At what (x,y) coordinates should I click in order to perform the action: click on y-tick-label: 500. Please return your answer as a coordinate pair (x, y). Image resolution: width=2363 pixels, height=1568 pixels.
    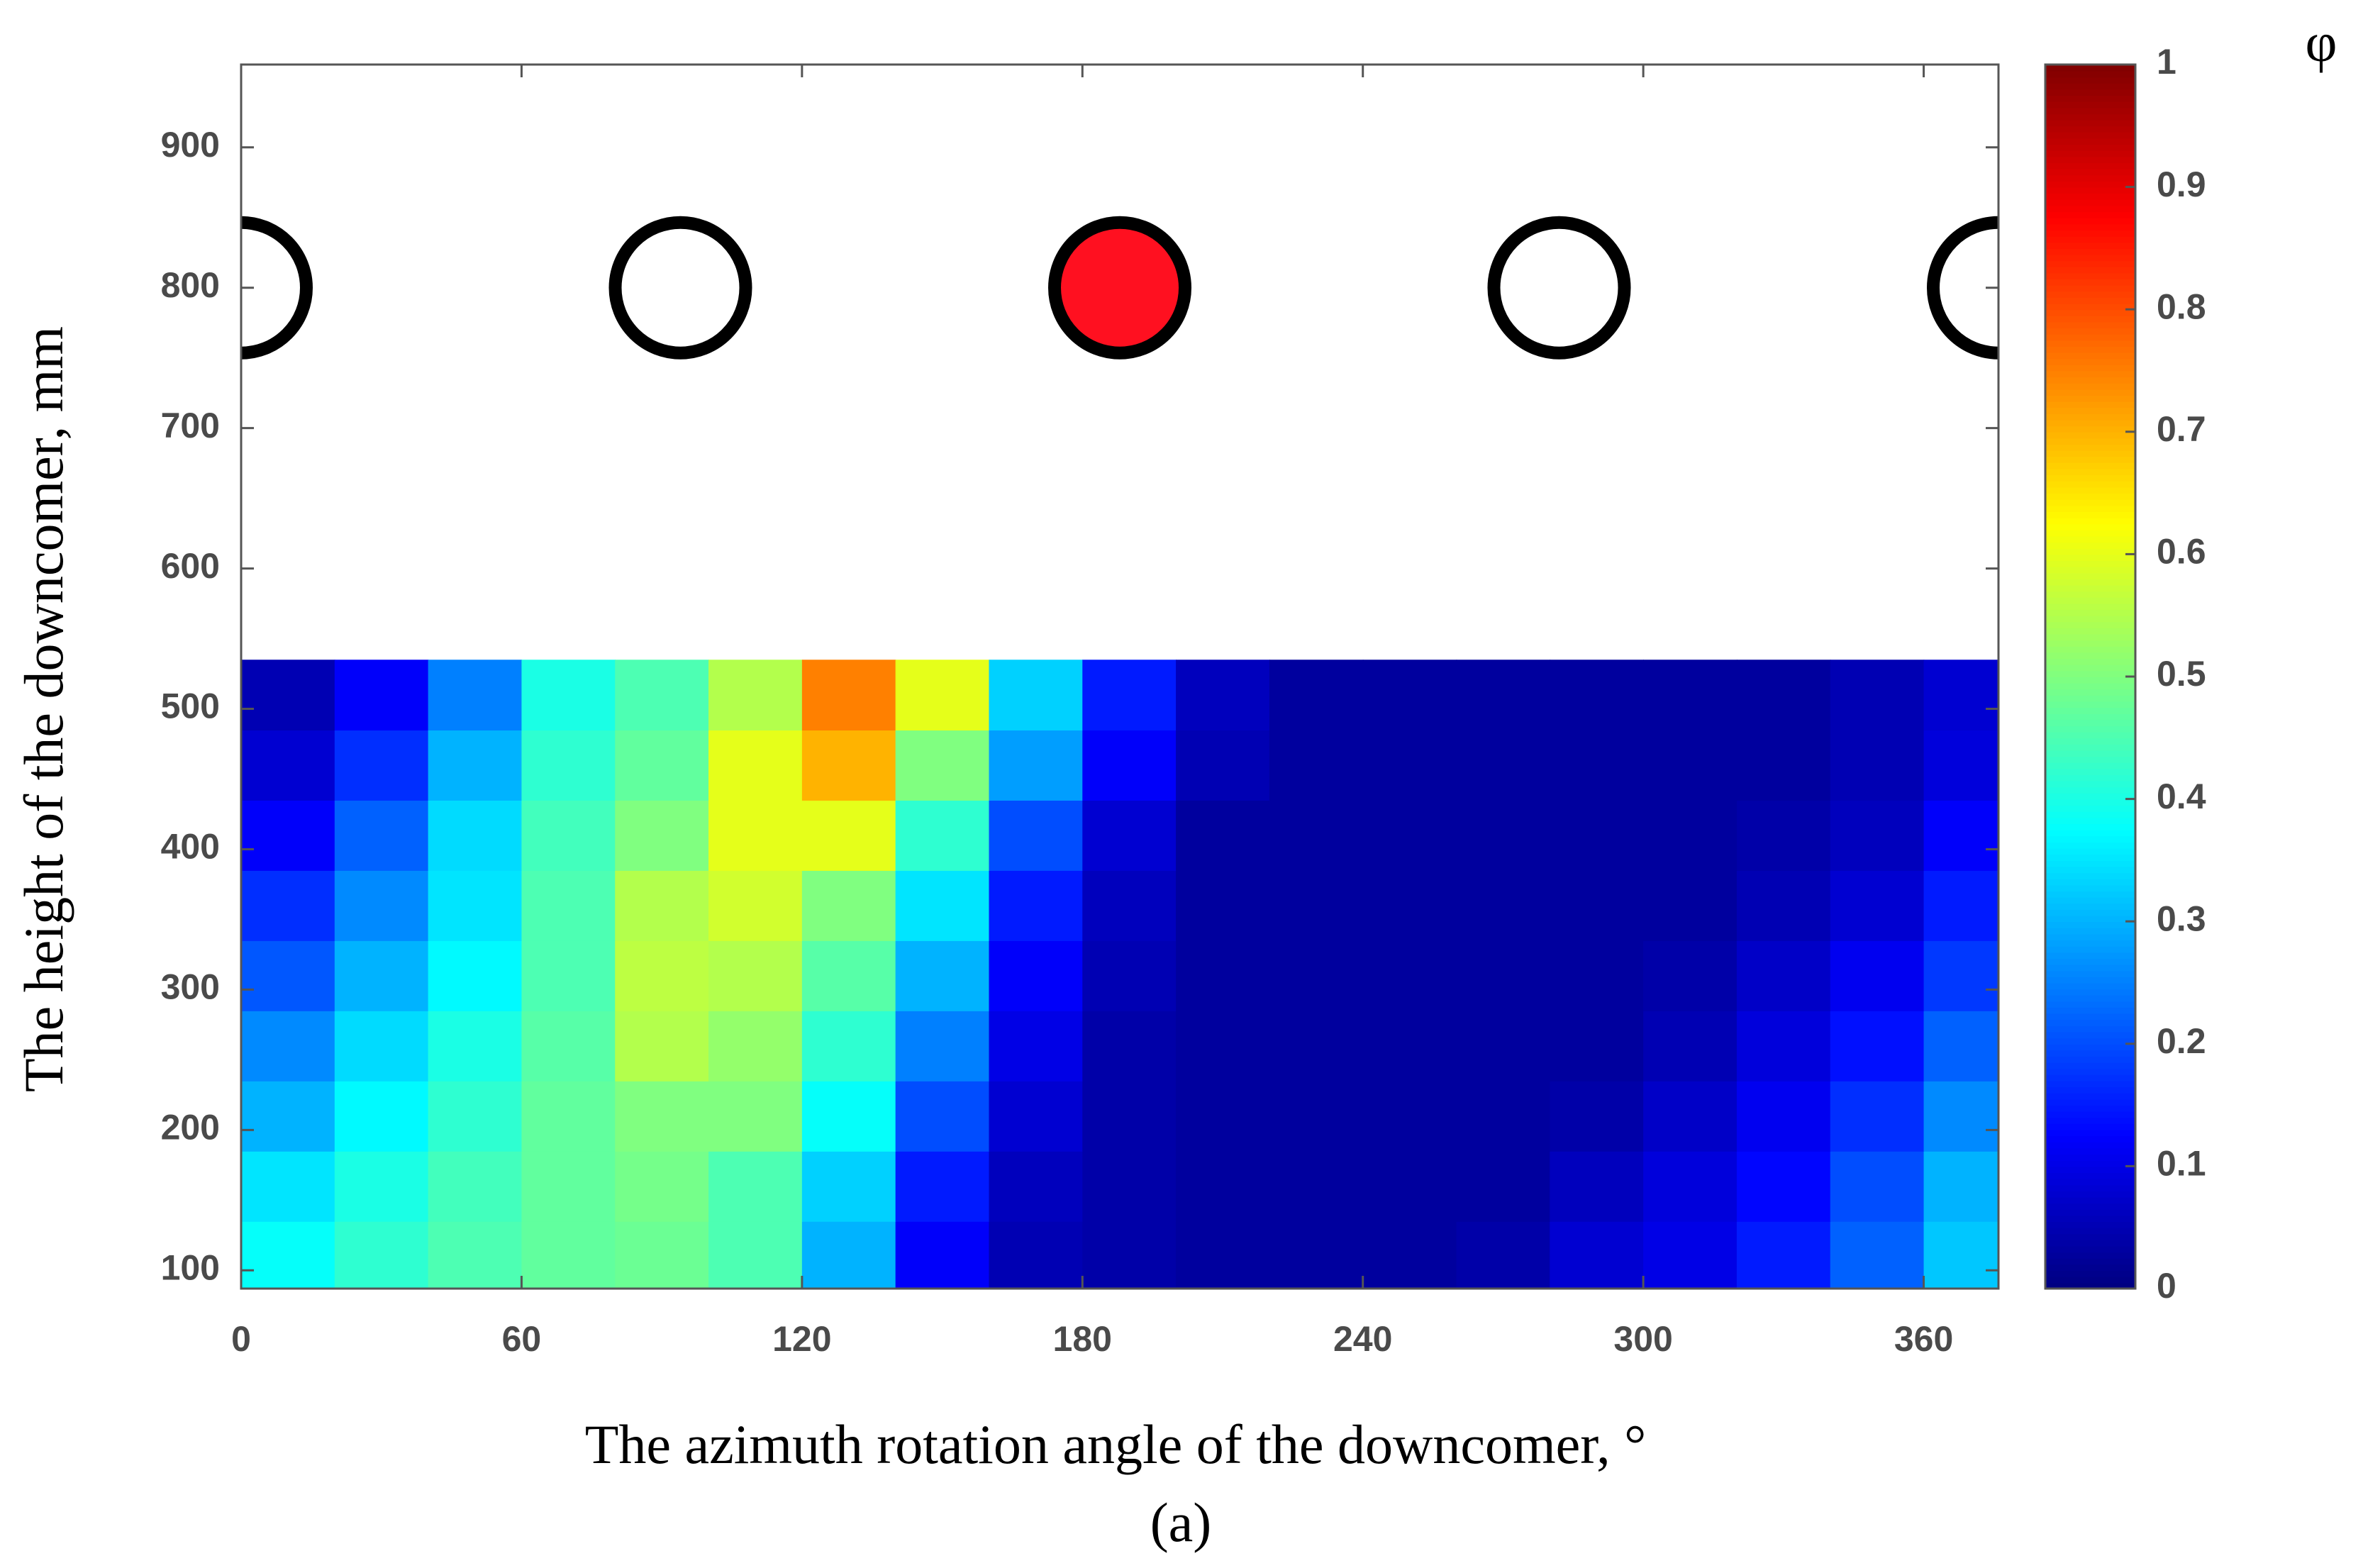
    Looking at the image, I should click on (190, 706).